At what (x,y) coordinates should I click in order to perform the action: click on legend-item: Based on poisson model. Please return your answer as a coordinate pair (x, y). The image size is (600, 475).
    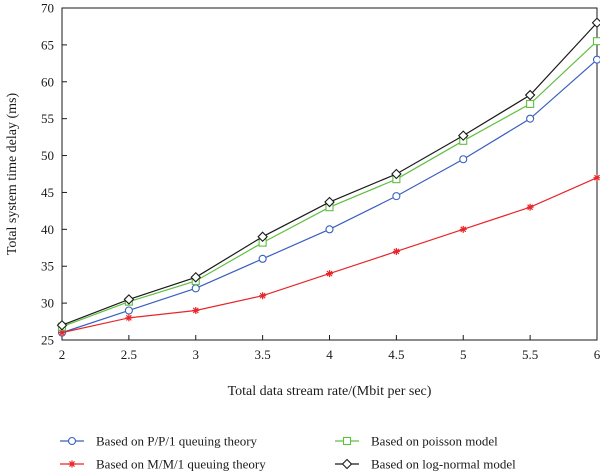
    Looking at the image, I should click on (416, 441).